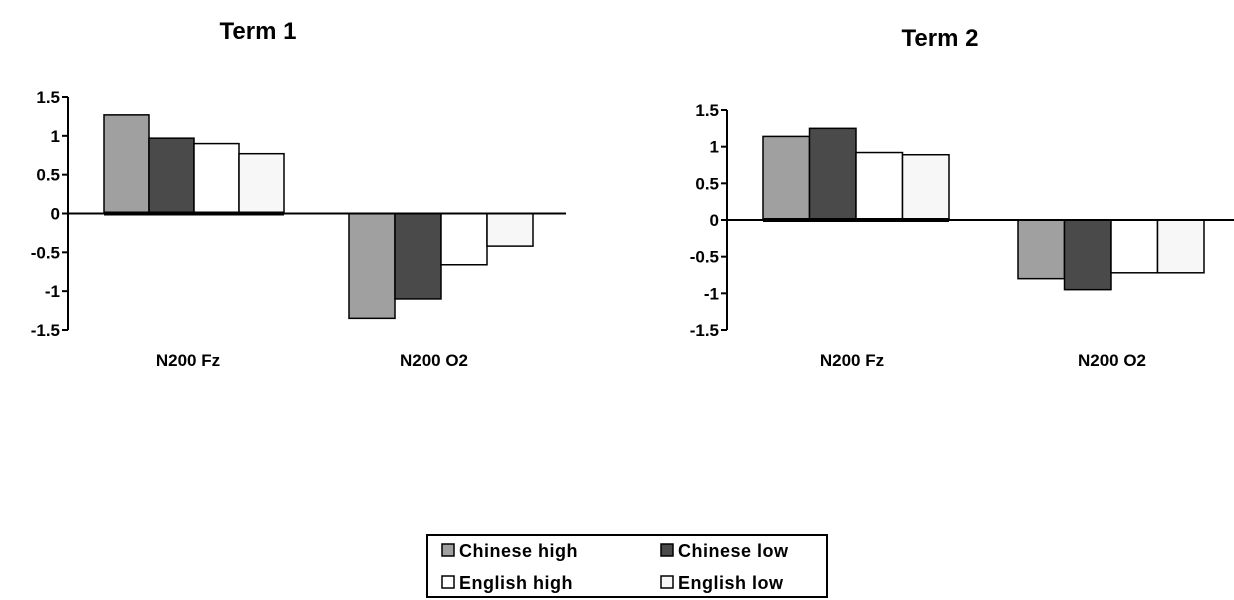  What do you see at coordinates (516, 583) in the screenshot?
I see `legend-label: English high` at bounding box center [516, 583].